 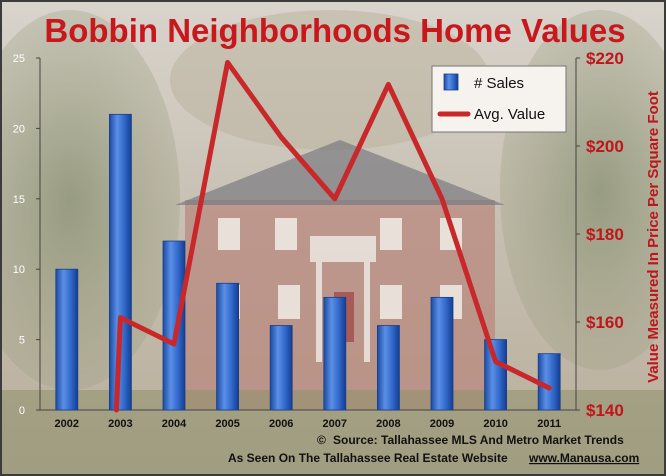 What do you see at coordinates (583, 458) in the screenshot?
I see `footer-url: www.Manausa.com` at bounding box center [583, 458].